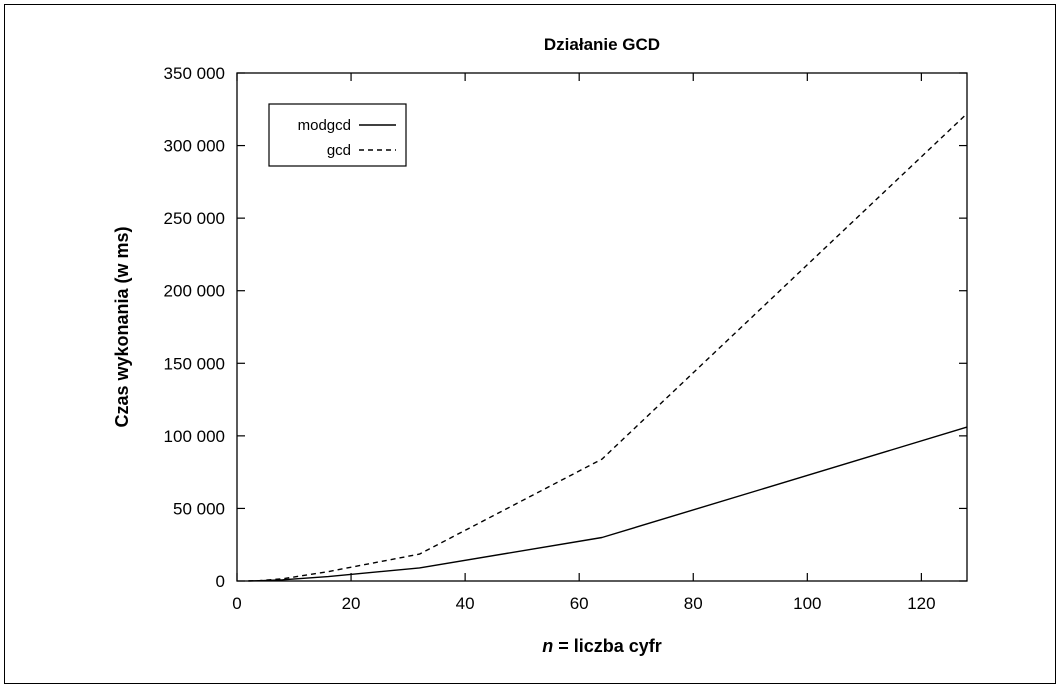 Image resolution: width=1062 pixels, height=684 pixels. I want to click on x-axis-label: n = liczba cyfr, so click(602, 646).